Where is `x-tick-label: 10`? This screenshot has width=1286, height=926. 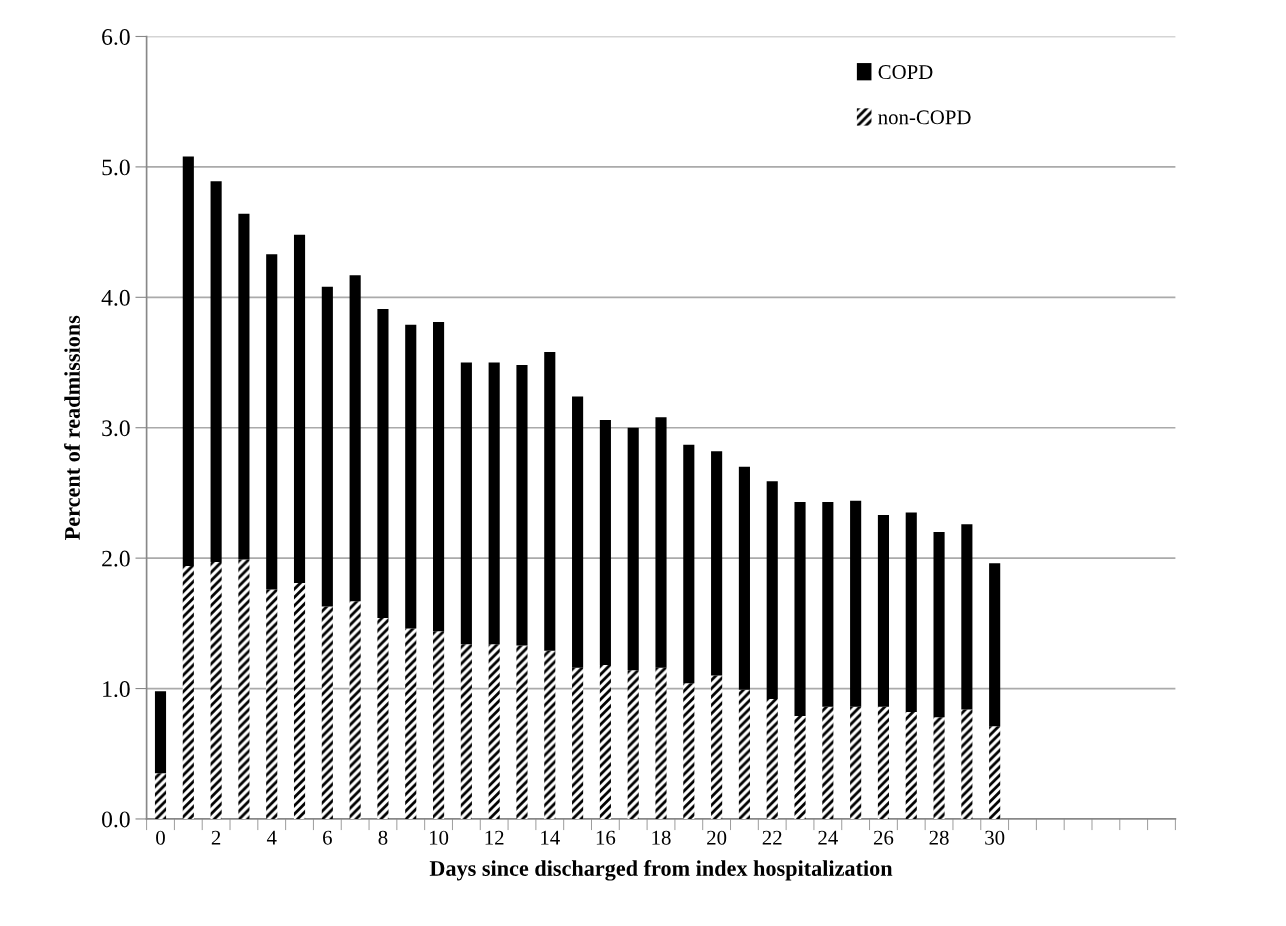 x-tick-label: 10 is located at coordinates (439, 837).